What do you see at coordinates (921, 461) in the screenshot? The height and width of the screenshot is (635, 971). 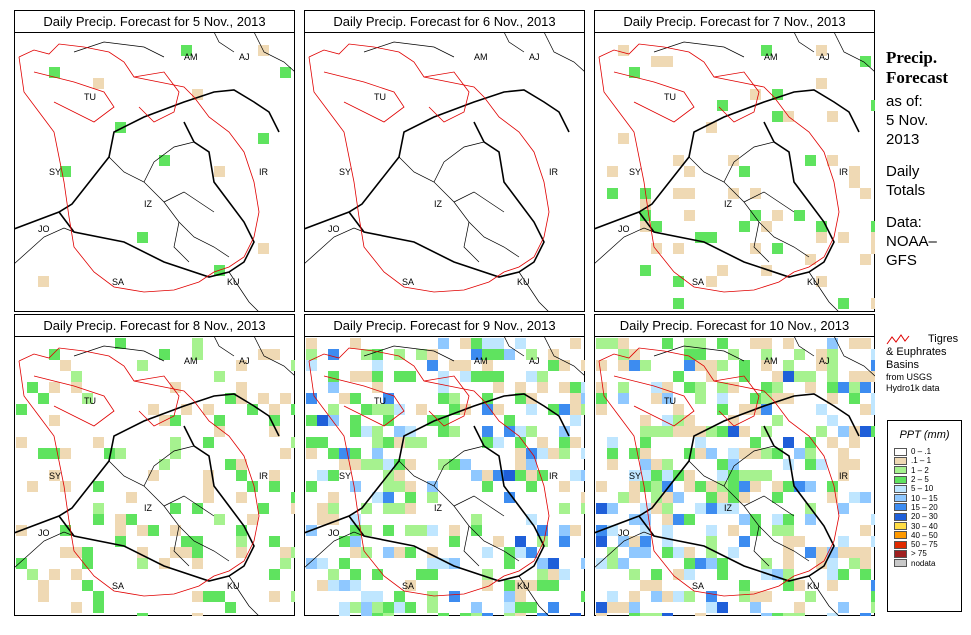 I see `legend-range: .1 – 1` at bounding box center [921, 461].